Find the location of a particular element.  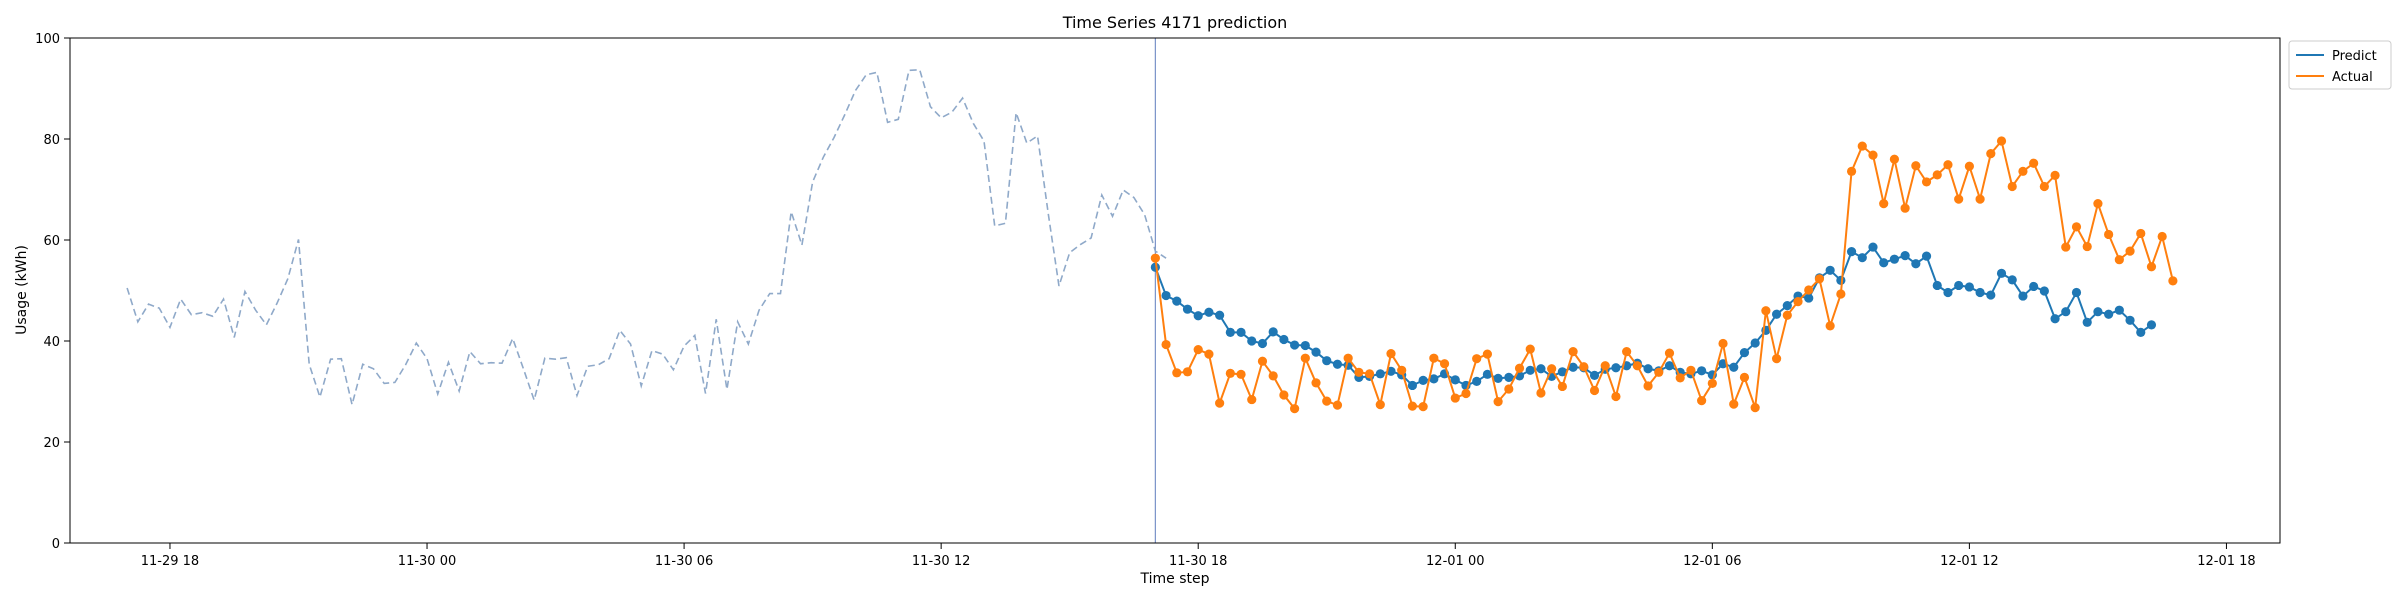

x-tick-label: 12-01 06 is located at coordinates (1712, 561).